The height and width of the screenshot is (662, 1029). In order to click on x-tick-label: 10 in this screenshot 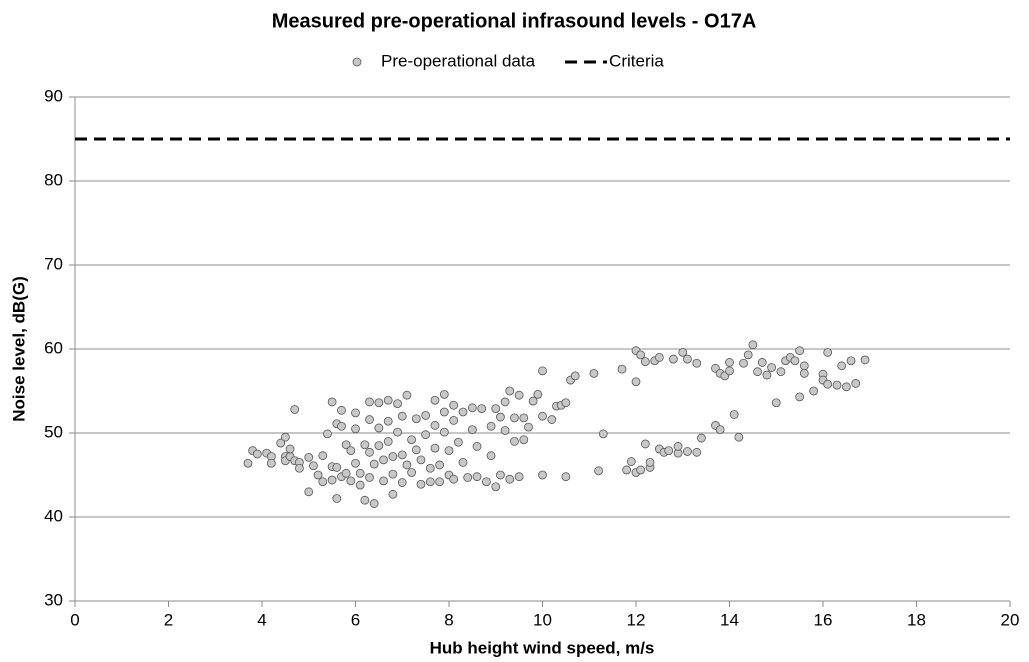, I will do `click(542, 619)`.